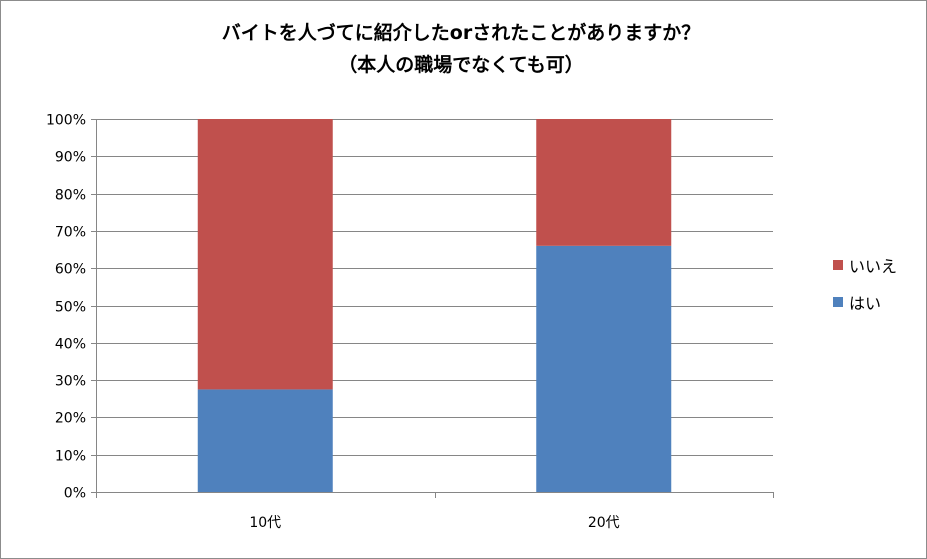 This screenshot has width=927, height=559. What do you see at coordinates (75, 494) in the screenshot?
I see `y-tick-label: 0%` at bounding box center [75, 494].